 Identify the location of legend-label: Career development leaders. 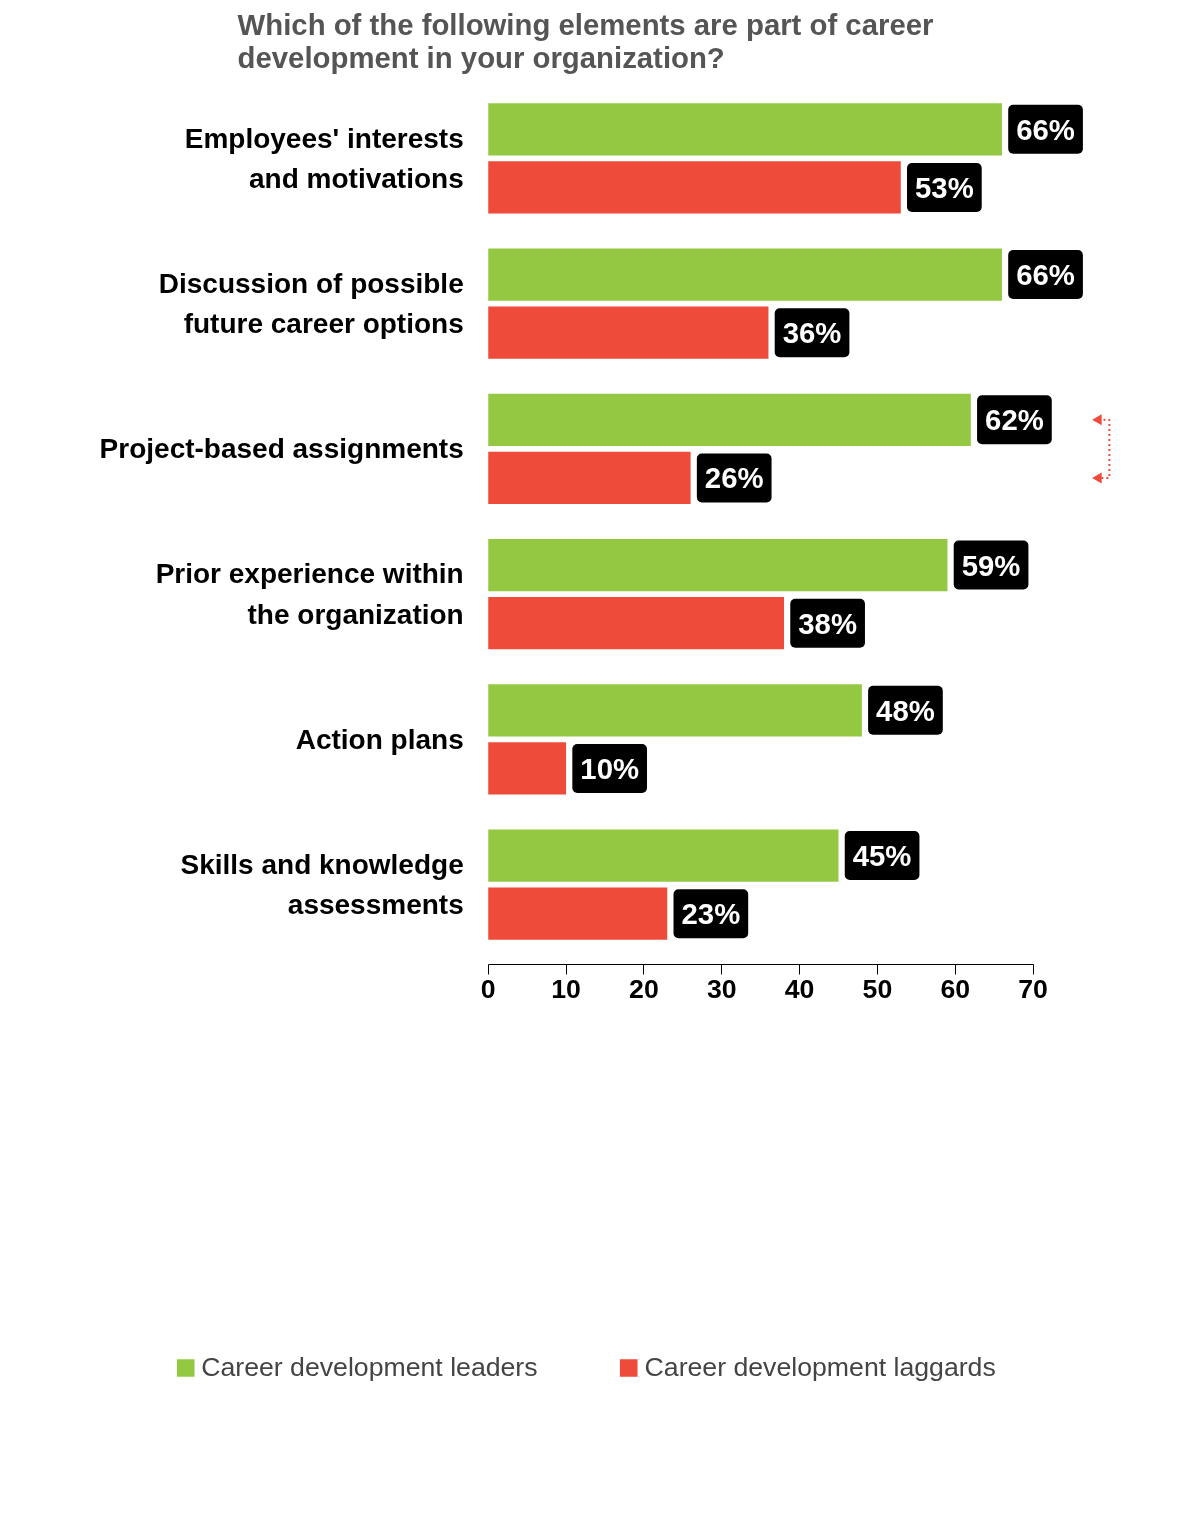
(369, 1367).